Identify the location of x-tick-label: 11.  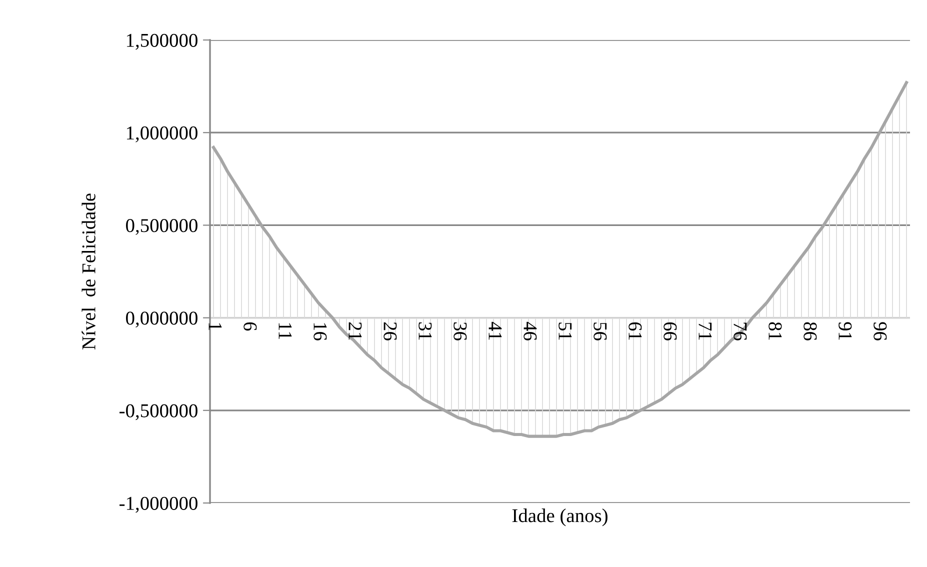
(285, 331).